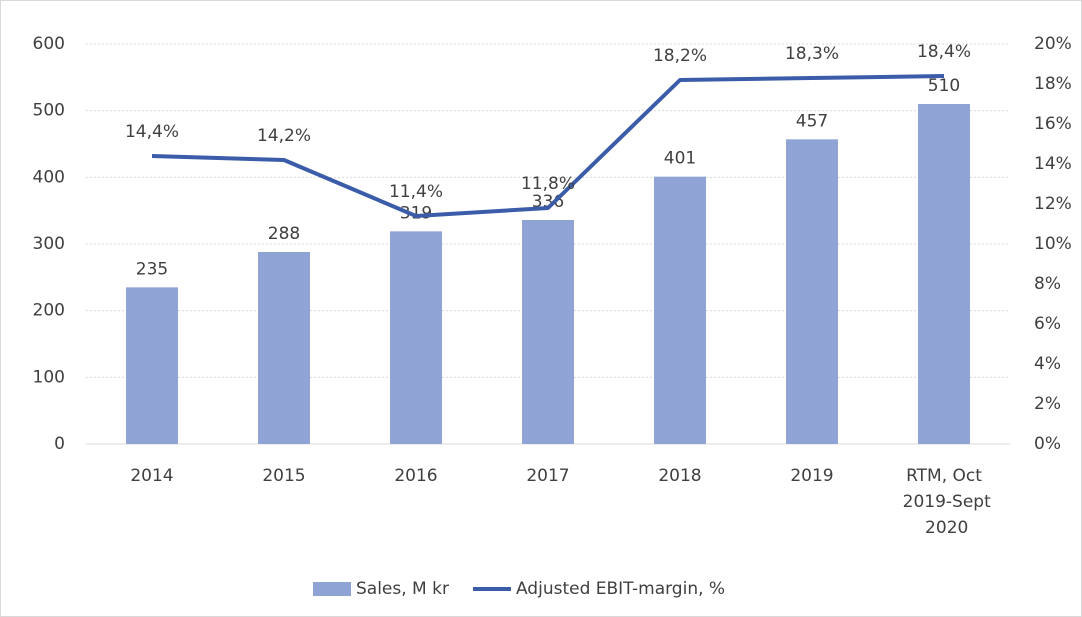 Image resolution: width=1082 pixels, height=617 pixels. I want to click on y-tick-label: 600, so click(49, 44).